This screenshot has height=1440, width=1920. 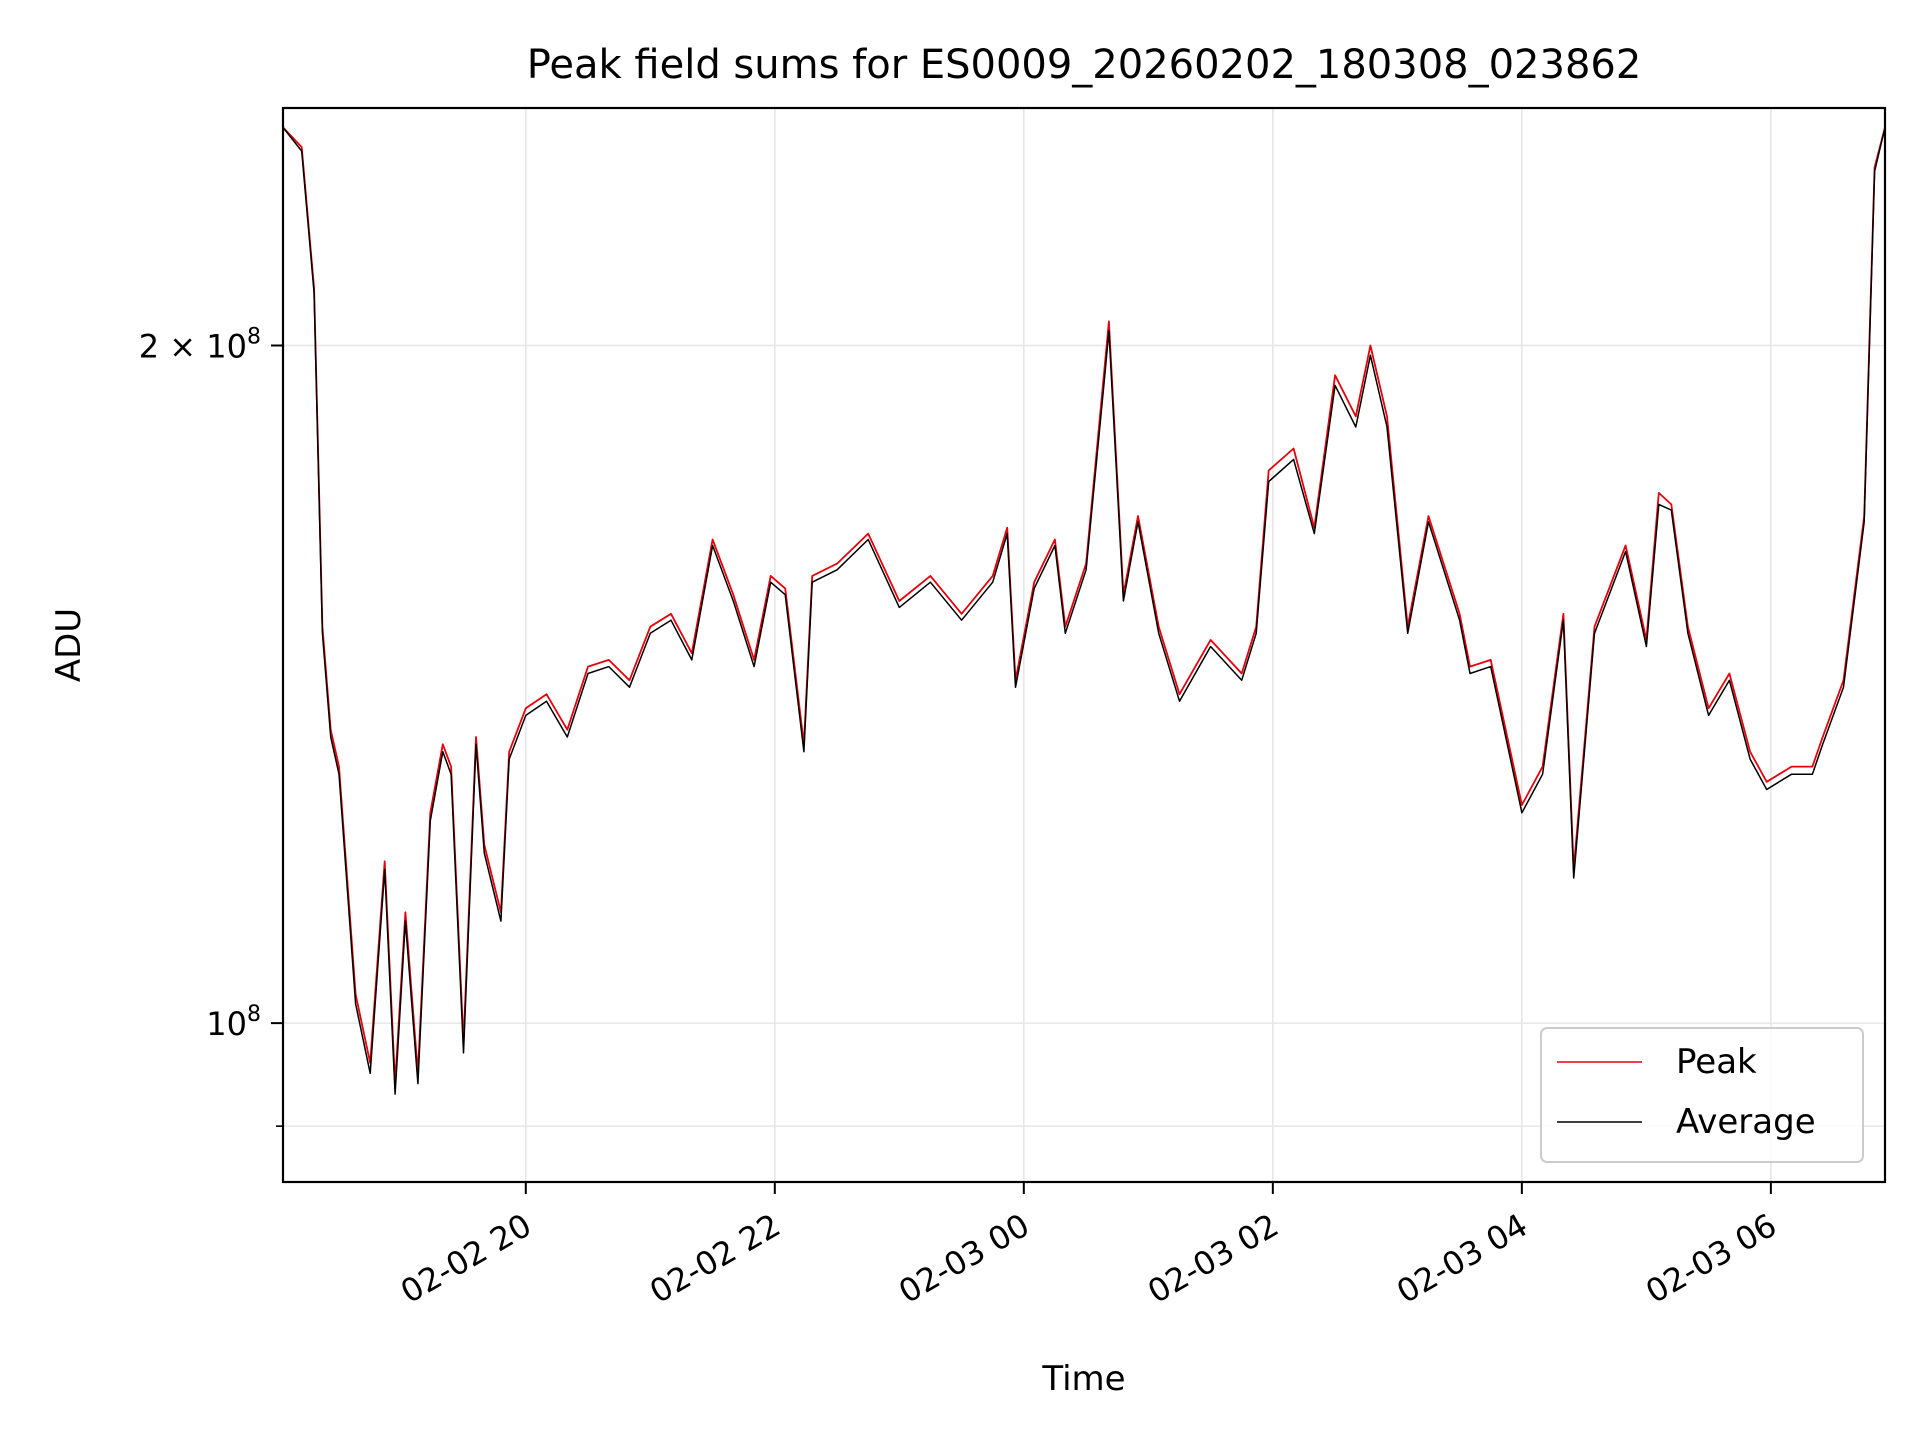 I want to click on y-tick-label: 2 × 10⁸, so click(x=200, y=345).